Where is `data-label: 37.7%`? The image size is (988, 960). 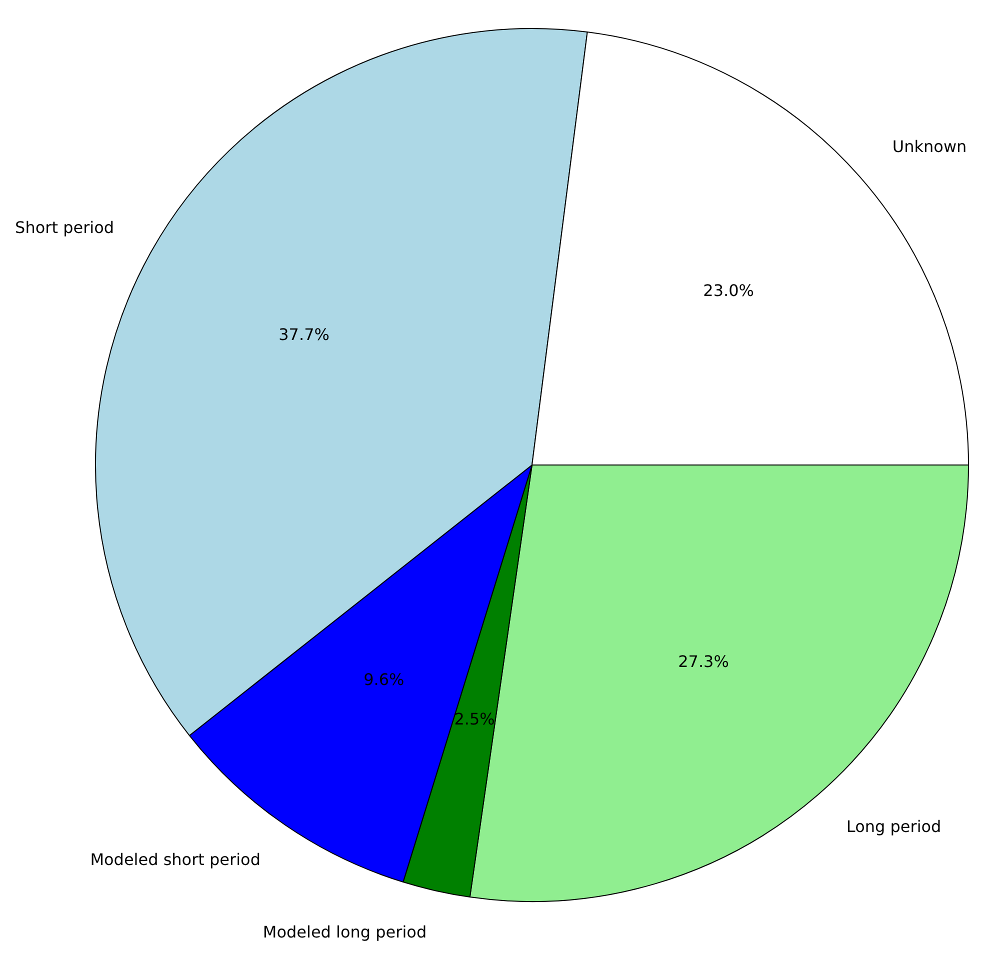 data-label: 37.7% is located at coordinates (304, 334).